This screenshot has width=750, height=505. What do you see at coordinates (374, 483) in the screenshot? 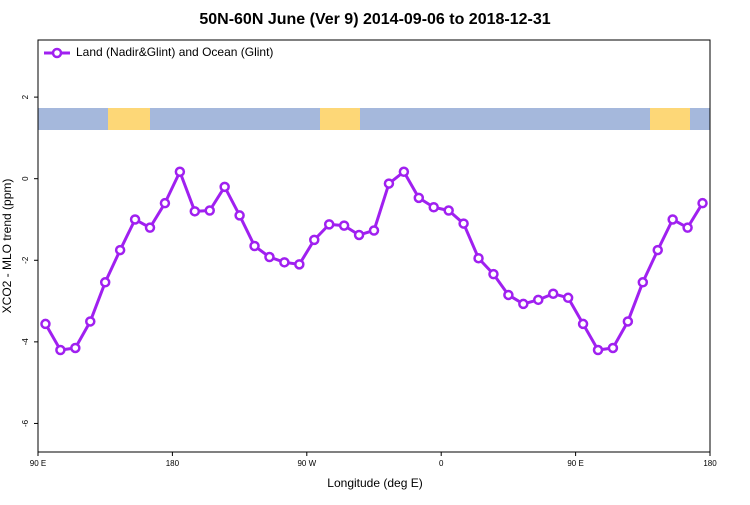
I see `x-axis-label: Longitude (deg E)` at bounding box center [374, 483].